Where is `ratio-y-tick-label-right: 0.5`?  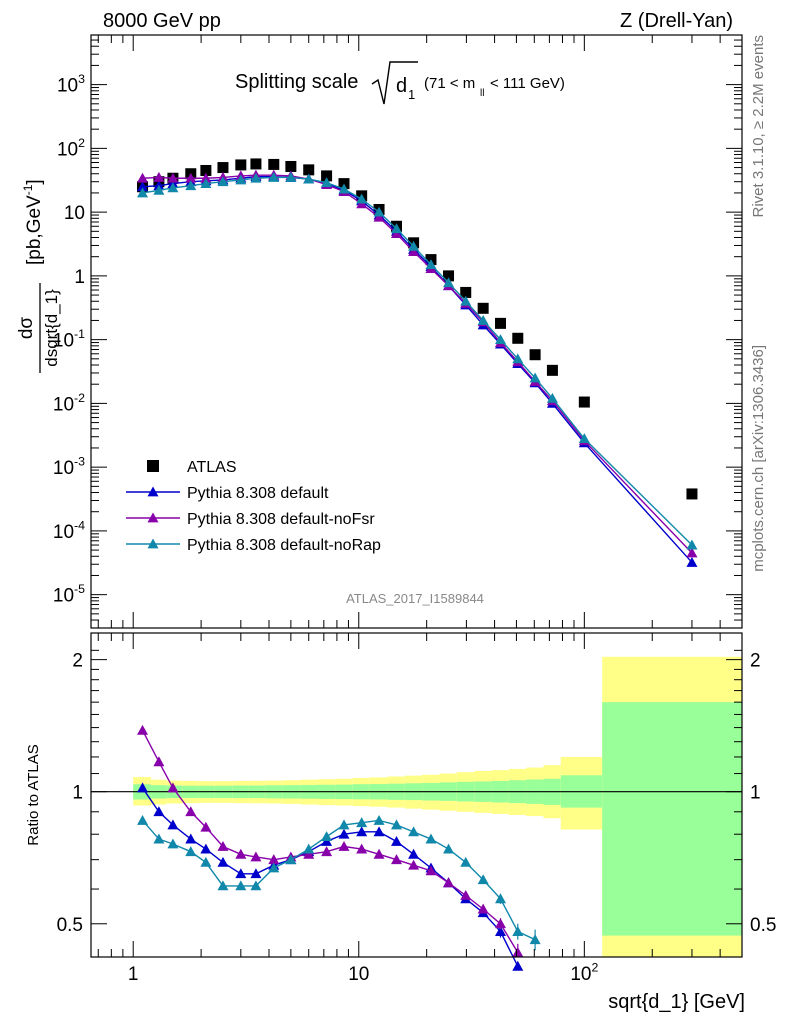
ratio-y-tick-label-right: 0.5 is located at coordinates (763, 925).